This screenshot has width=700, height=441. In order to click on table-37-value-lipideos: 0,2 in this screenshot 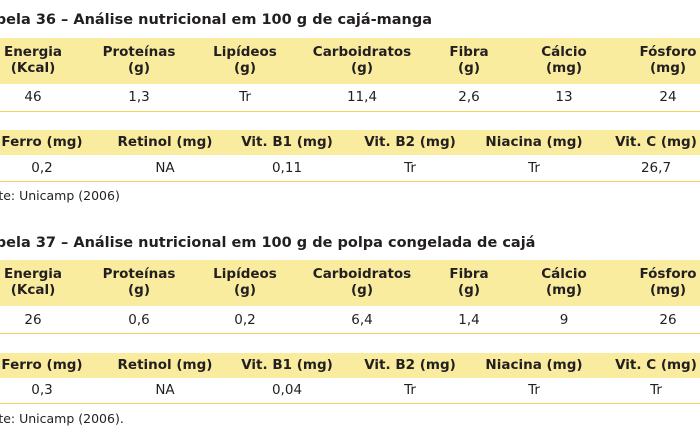, I will do `click(245, 320)`.